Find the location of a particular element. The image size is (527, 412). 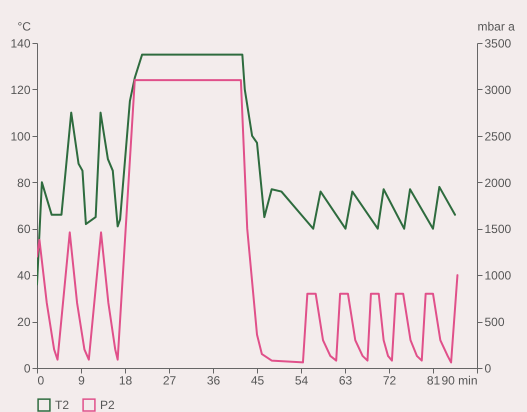

y-tick-label: 60 is located at coordinates (24, 229).